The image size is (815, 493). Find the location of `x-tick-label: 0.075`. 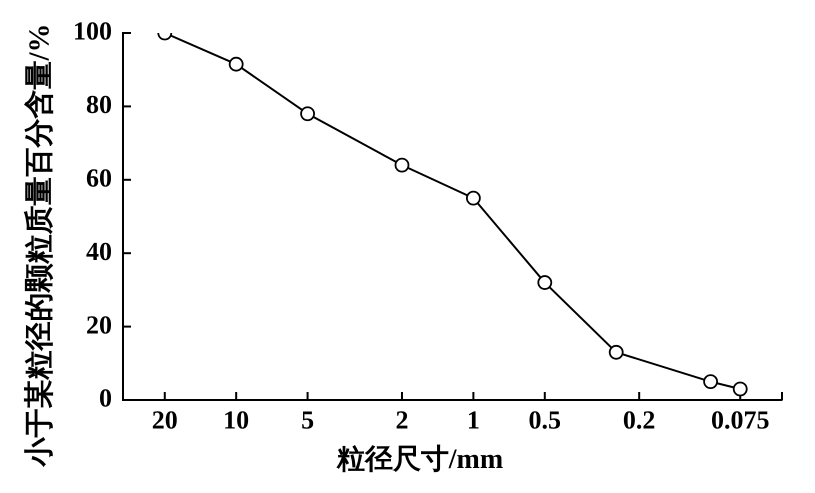

x-tick-label: 0.075 is located at coordinates (740, 419).